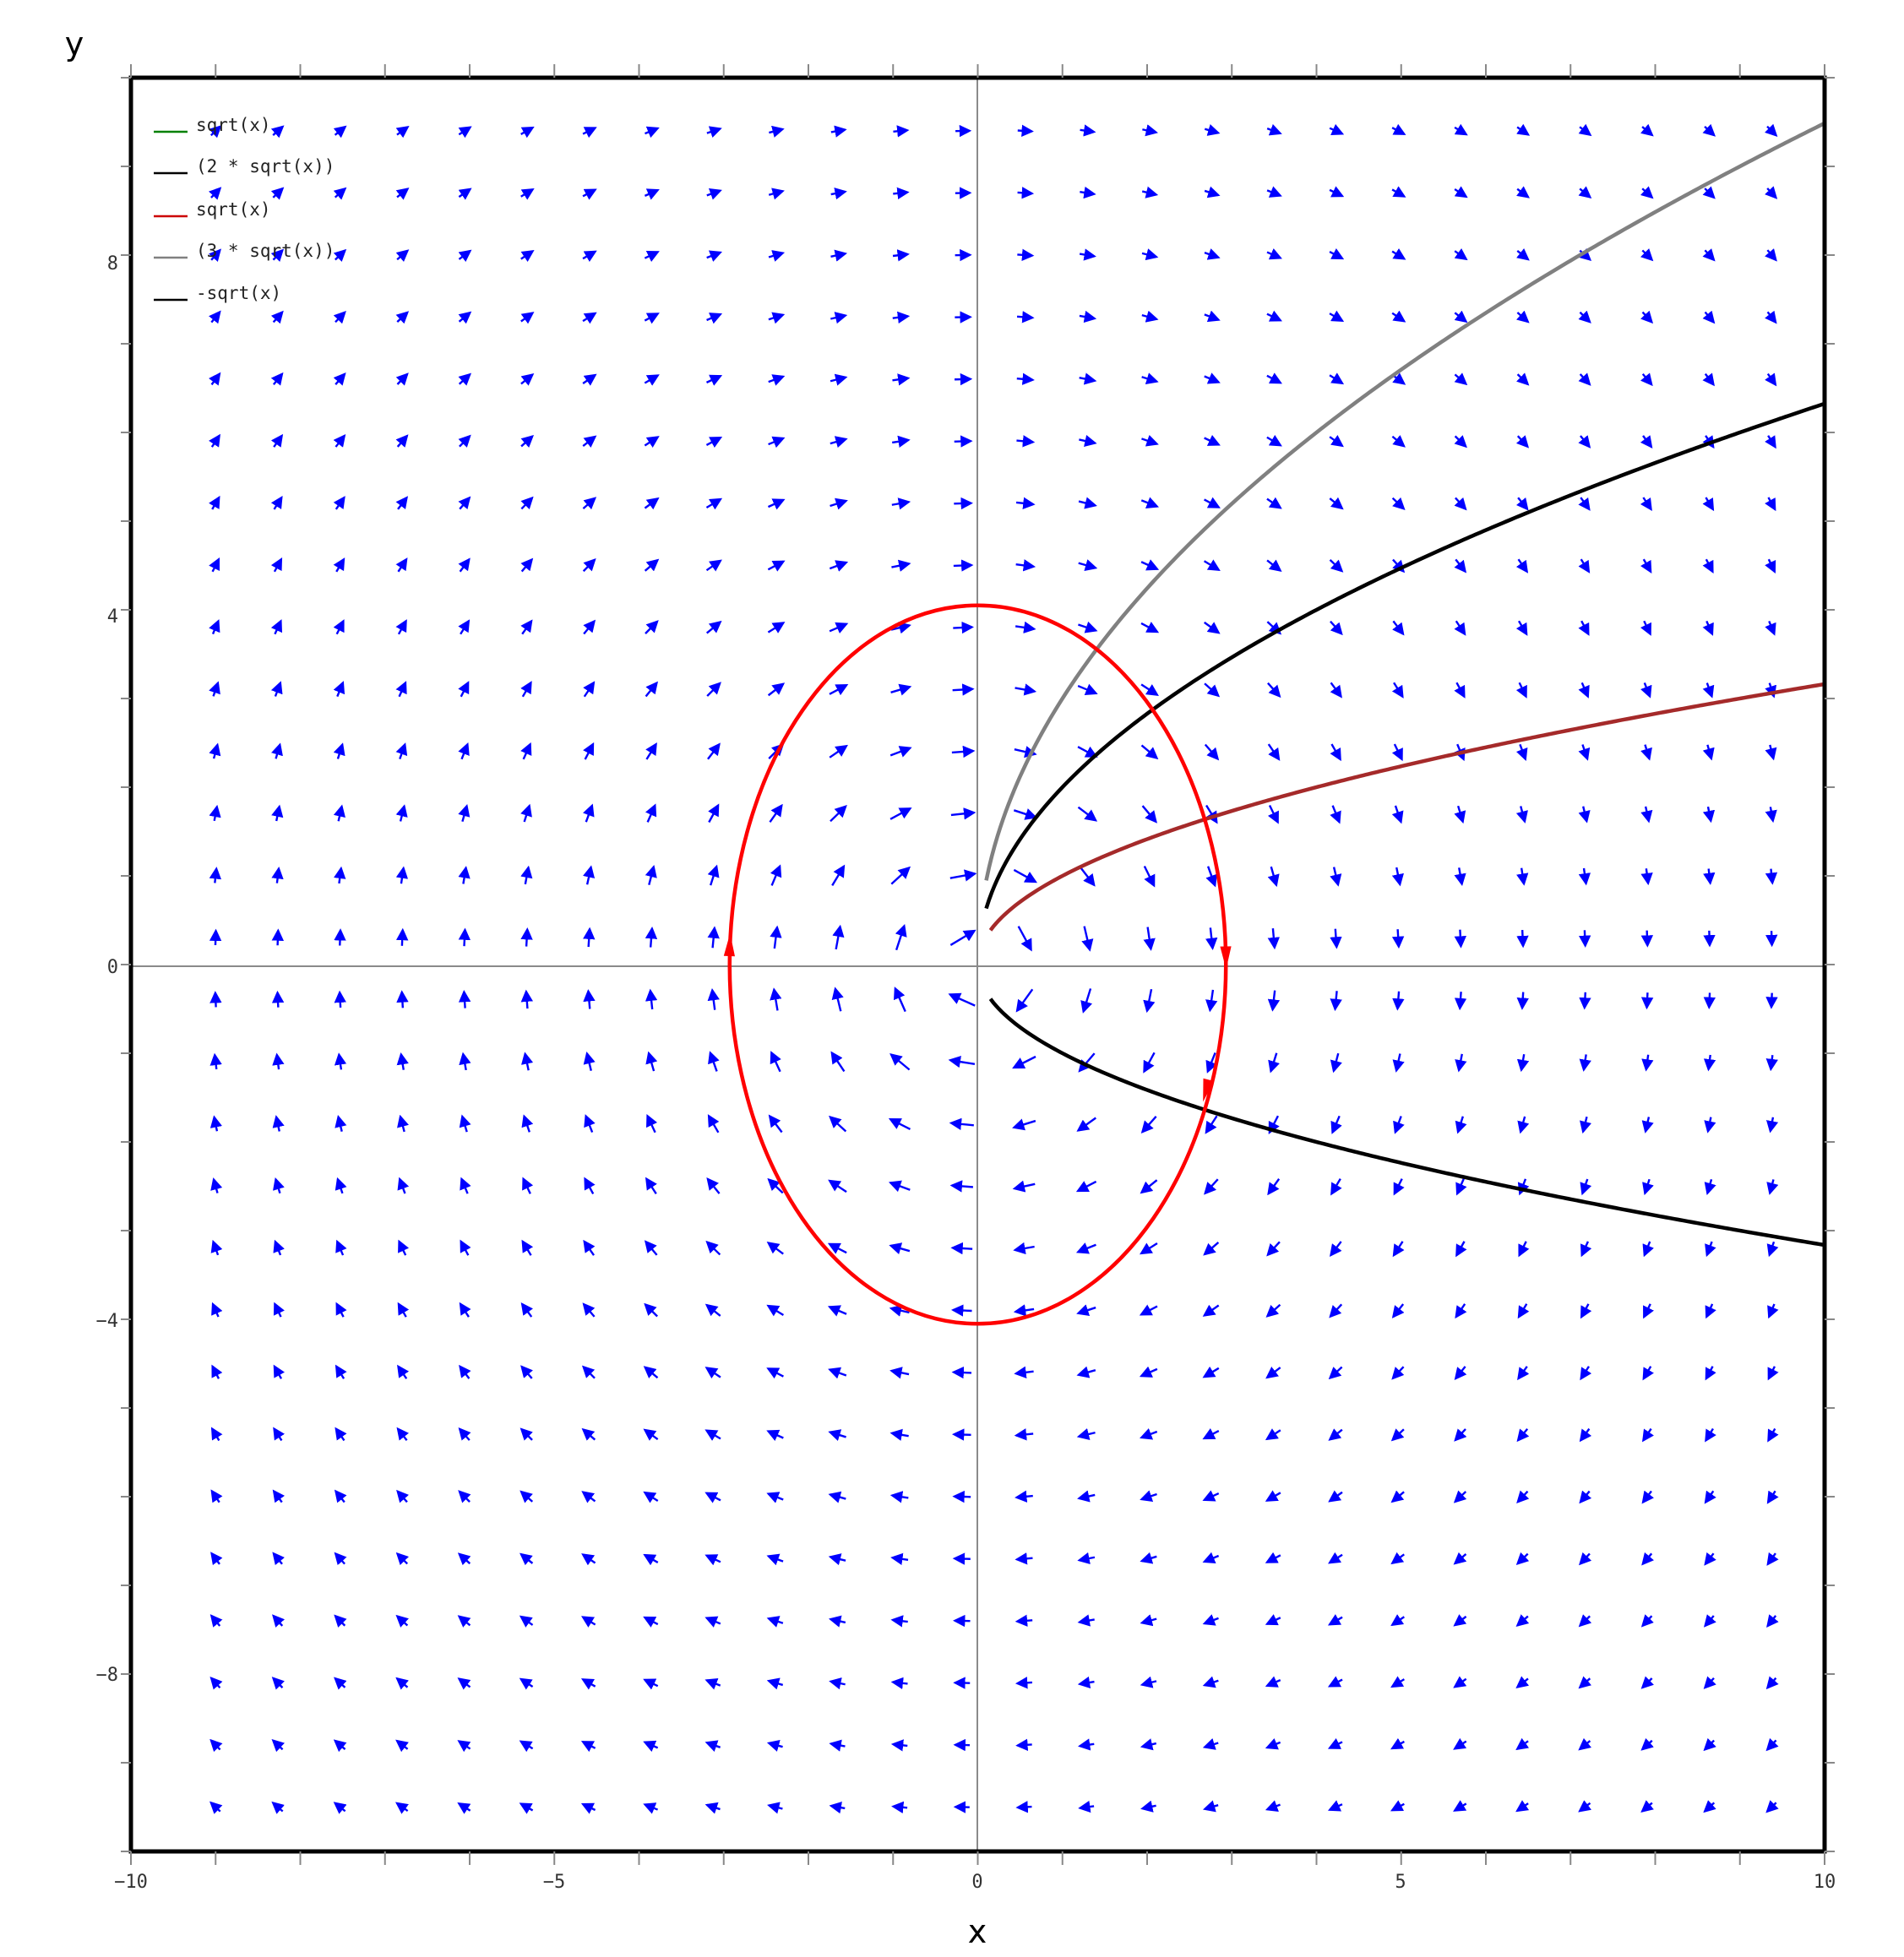 This screenshot has width=1904, height=1957. I want to click on y-tick-label: 4, so click(113, 617).